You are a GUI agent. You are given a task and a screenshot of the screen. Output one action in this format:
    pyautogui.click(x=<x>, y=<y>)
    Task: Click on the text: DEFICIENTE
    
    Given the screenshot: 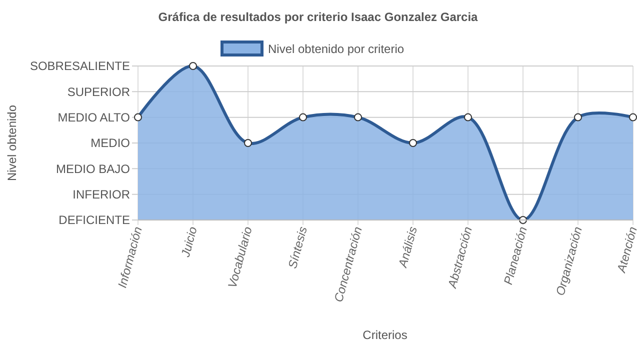 What is the action you would take?
    pyautogui.click(x=94, y=220)
    